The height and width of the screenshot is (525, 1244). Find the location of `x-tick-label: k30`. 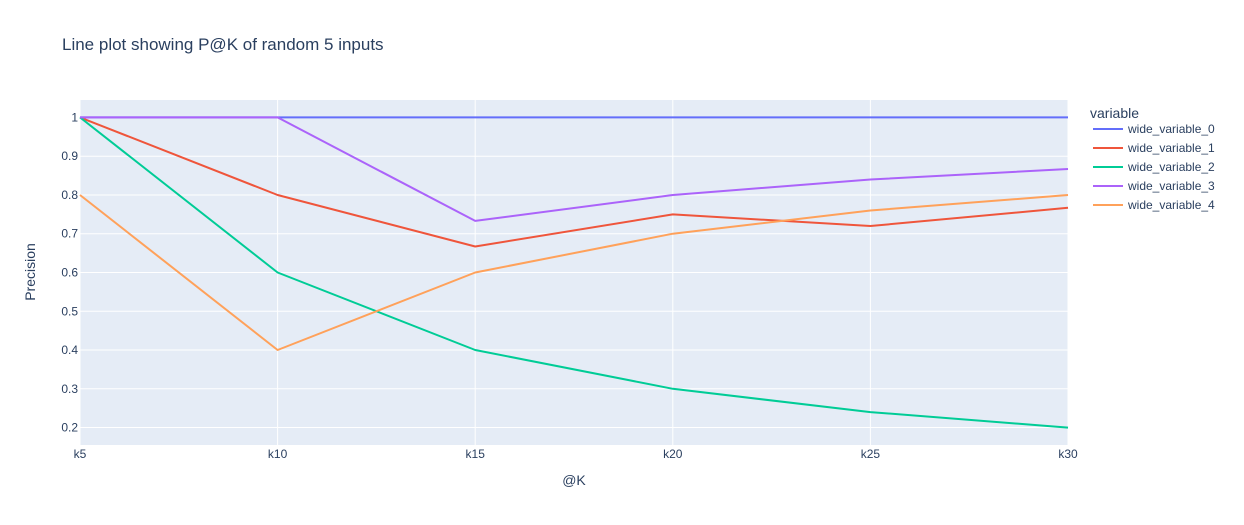

x-tick-label: k30 is located at coordinates (1068, 454).